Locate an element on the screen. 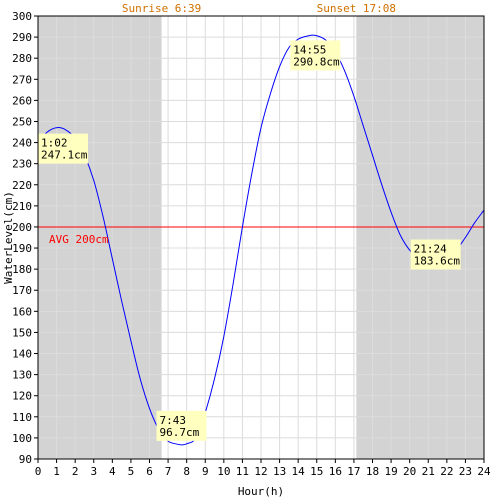 The image size is (500, 500). y-tick-label: 200 is located at coordinates (22, 227).